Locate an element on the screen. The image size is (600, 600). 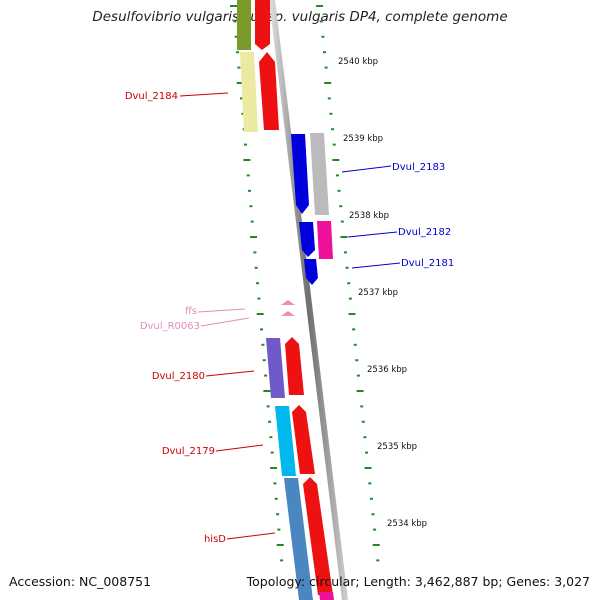
cds-dvul-2182-pink is located at coordinates (325, 240).